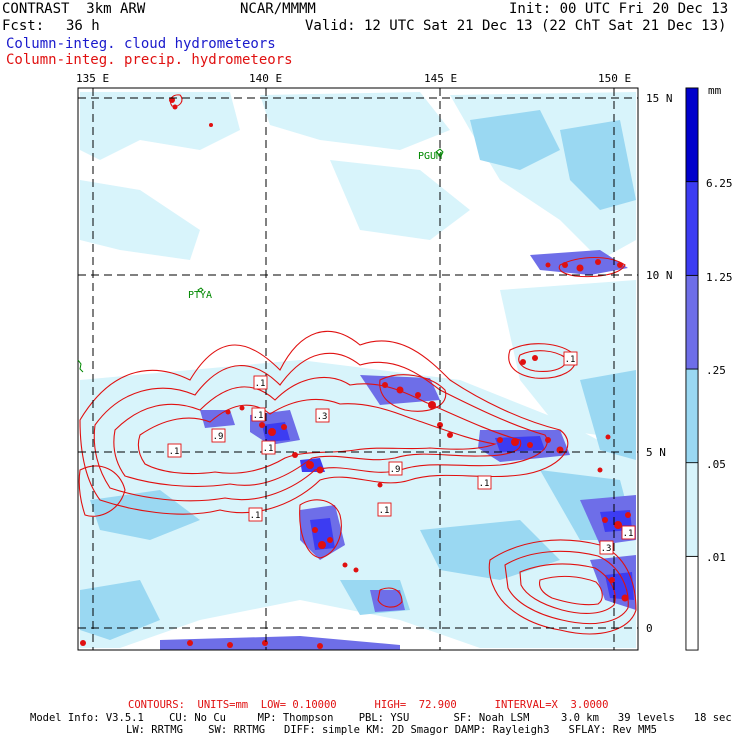  Describe the element at coordinates (615, 78) in the screenshot. I see `lon-label-150: 150 E` at that location.